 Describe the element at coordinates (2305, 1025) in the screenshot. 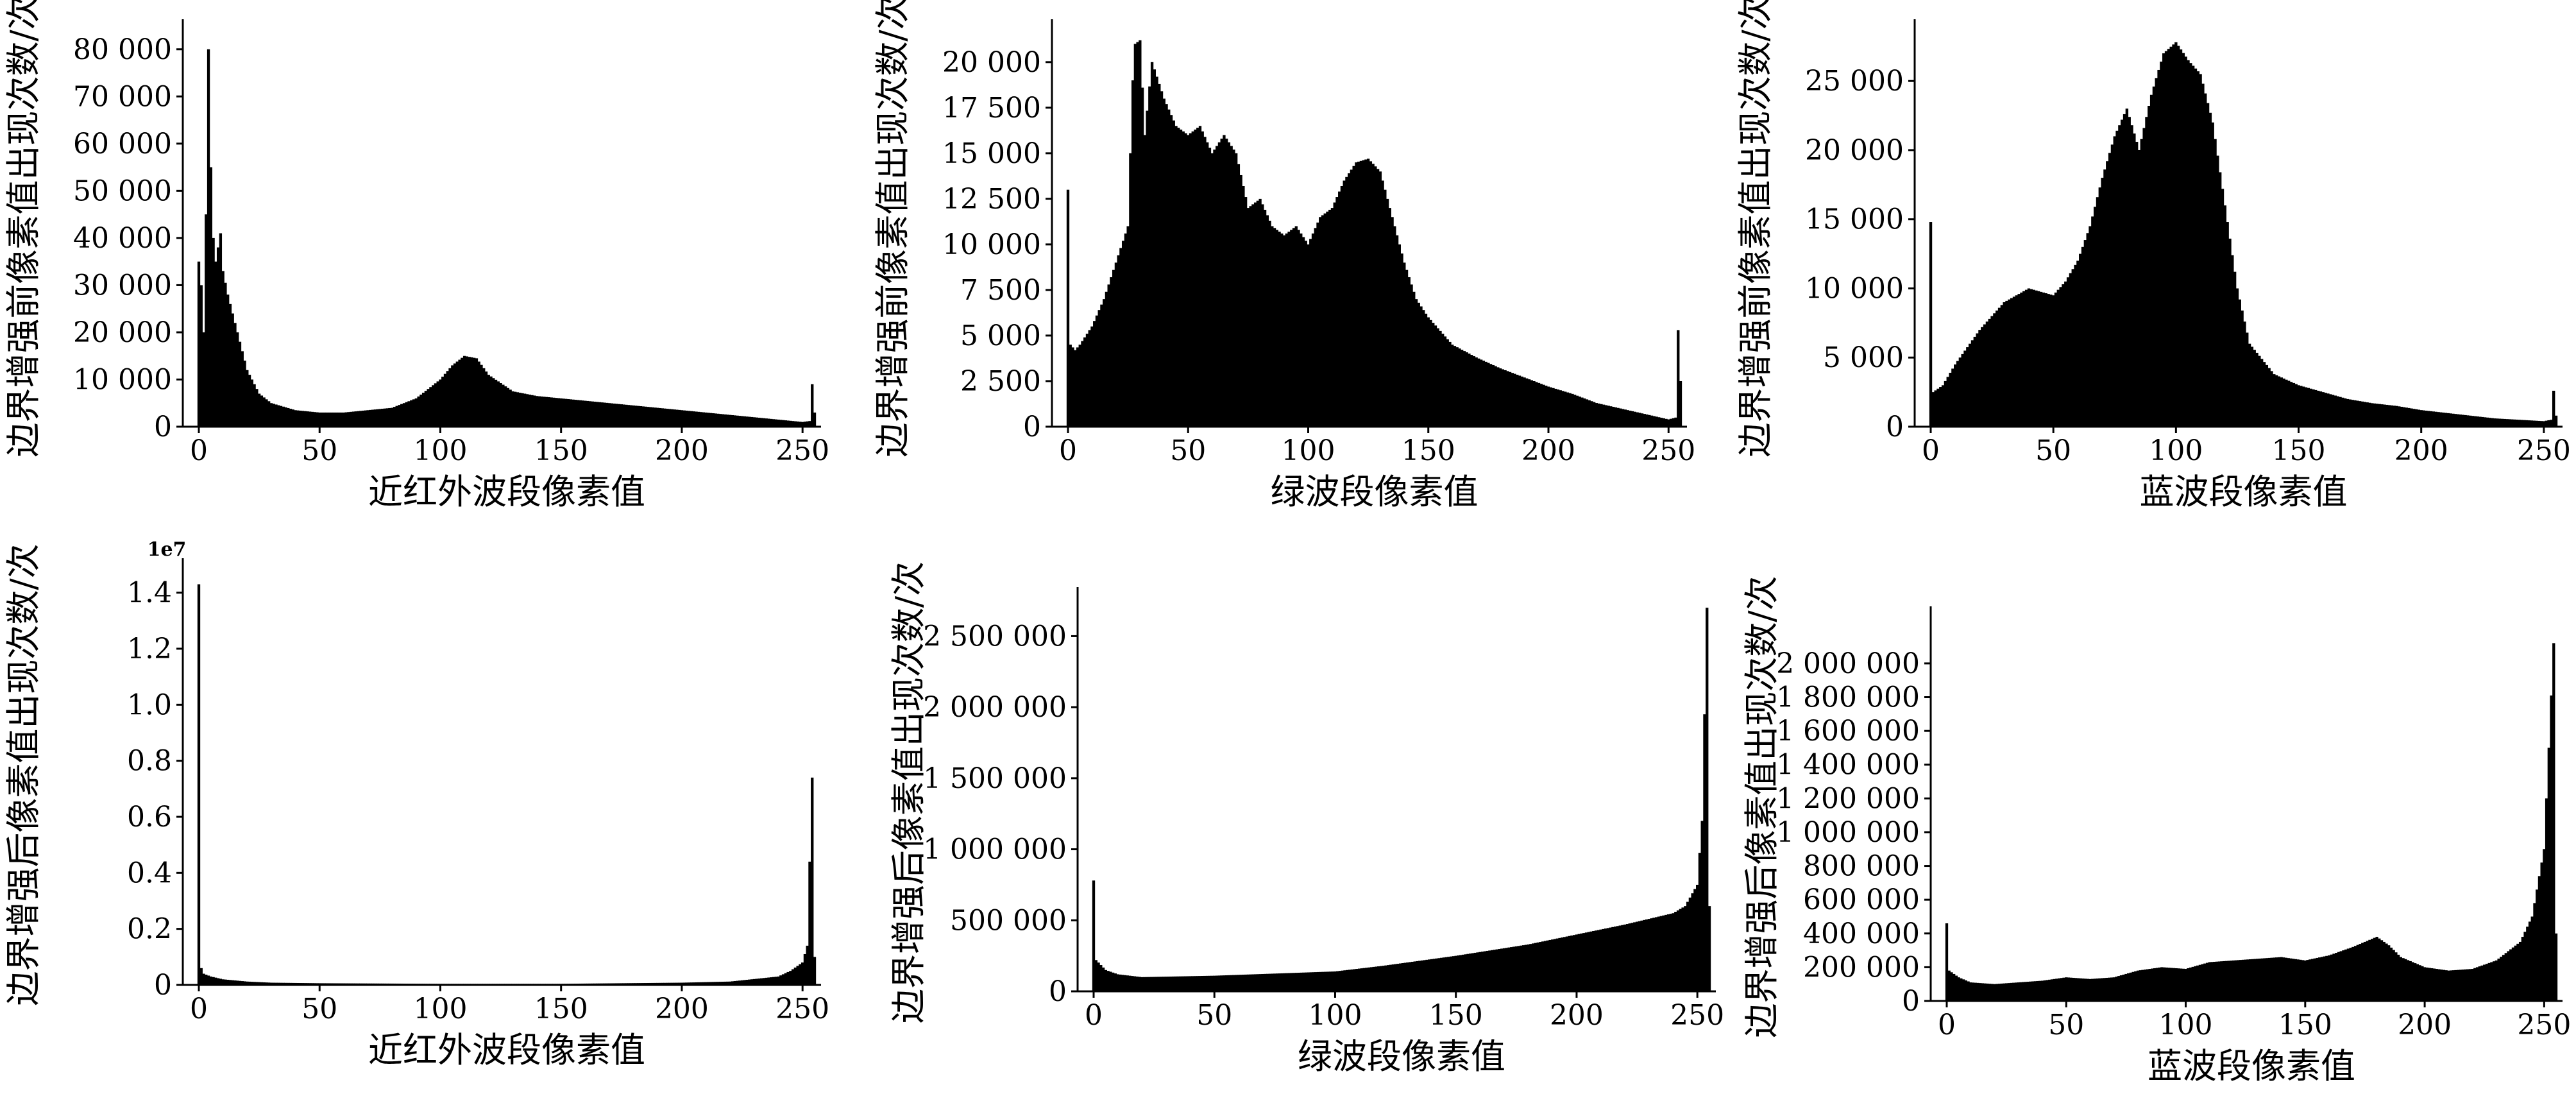

I see `x-tick-label: 150` at that location.